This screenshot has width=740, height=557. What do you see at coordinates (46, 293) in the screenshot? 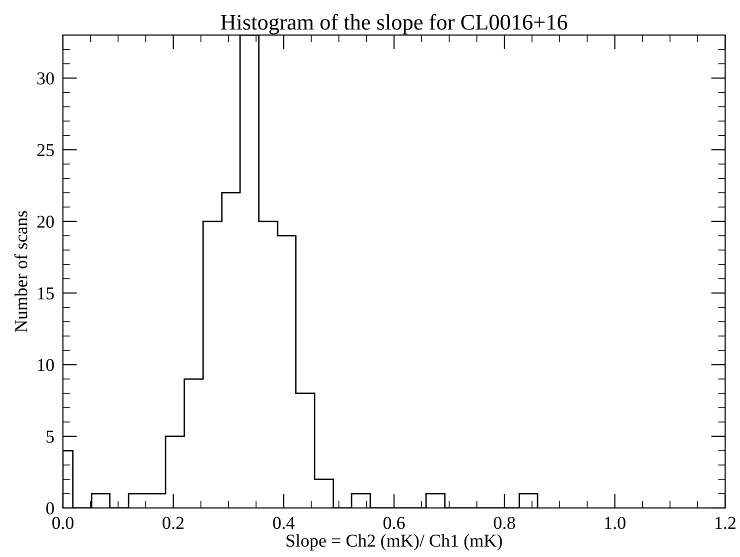
I see `y-tick-label: 15` at bounding box center [46, 293].